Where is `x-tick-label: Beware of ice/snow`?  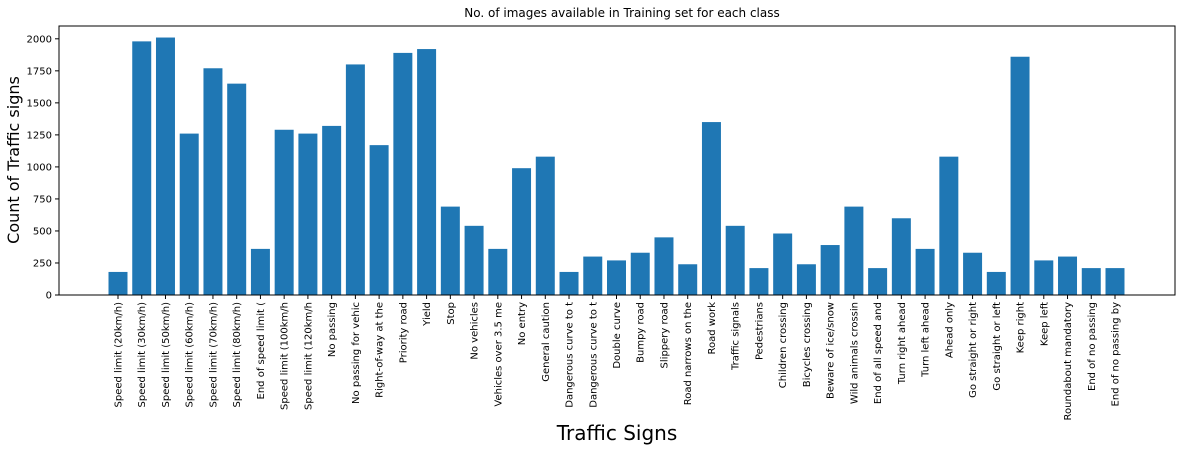 x-tick-label: Beware of ice/snow is located at coordinates (831, 350).